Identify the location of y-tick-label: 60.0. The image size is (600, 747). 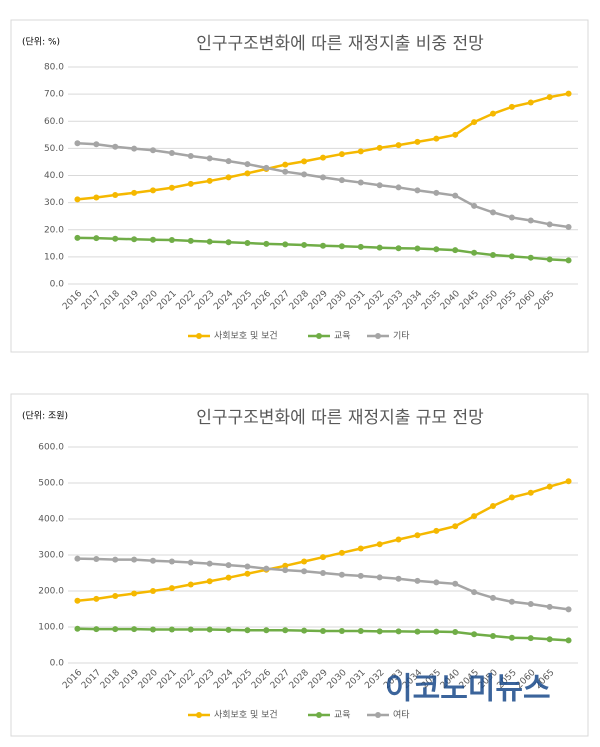
(54, 122).